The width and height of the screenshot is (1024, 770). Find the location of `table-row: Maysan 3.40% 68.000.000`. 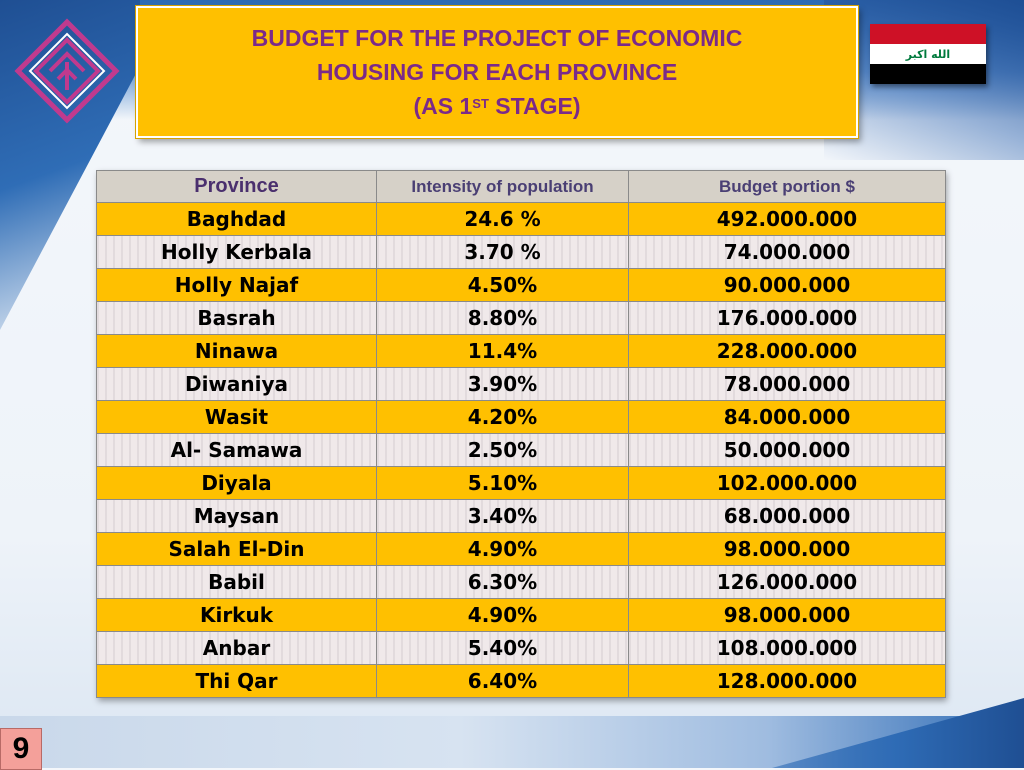

table-row: Maysan 3.40% 68.000.000 is located at coordinates (521, 516).